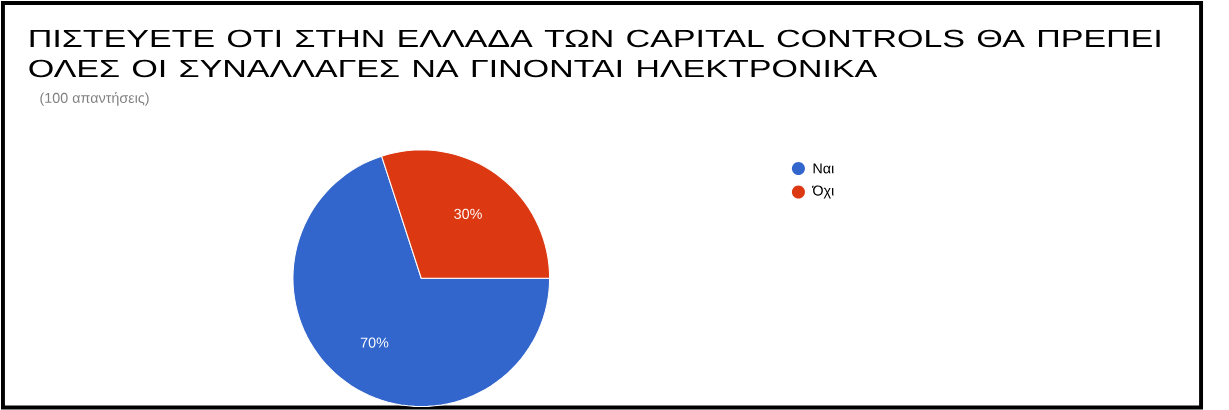 The width and height of the screenshot is (1229, 410). I want to click on data-label: 70%, so click(374, 342).